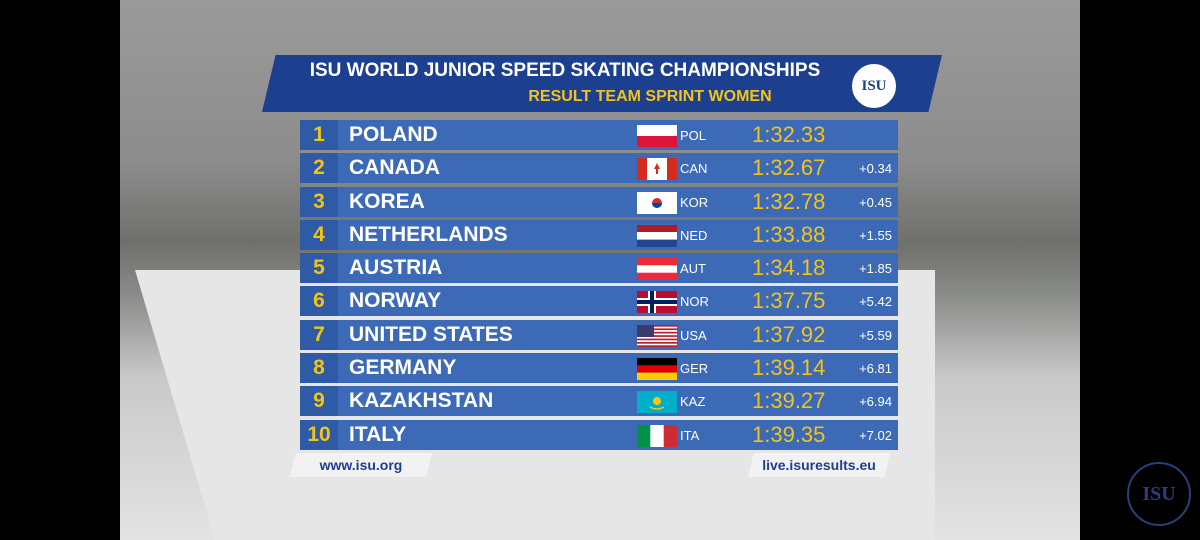 Image resolution: width=1200 pixels, height=540 pixels. I want to click on time: 1:33.88, so click(789, 234).